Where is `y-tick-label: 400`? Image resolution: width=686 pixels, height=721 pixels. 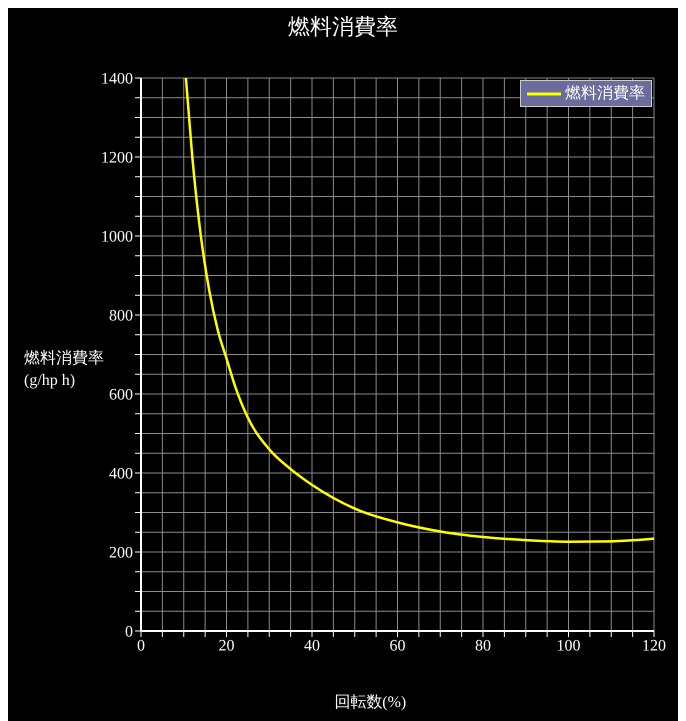 y-tick-label: 400 is located at coordinates (121, 474).